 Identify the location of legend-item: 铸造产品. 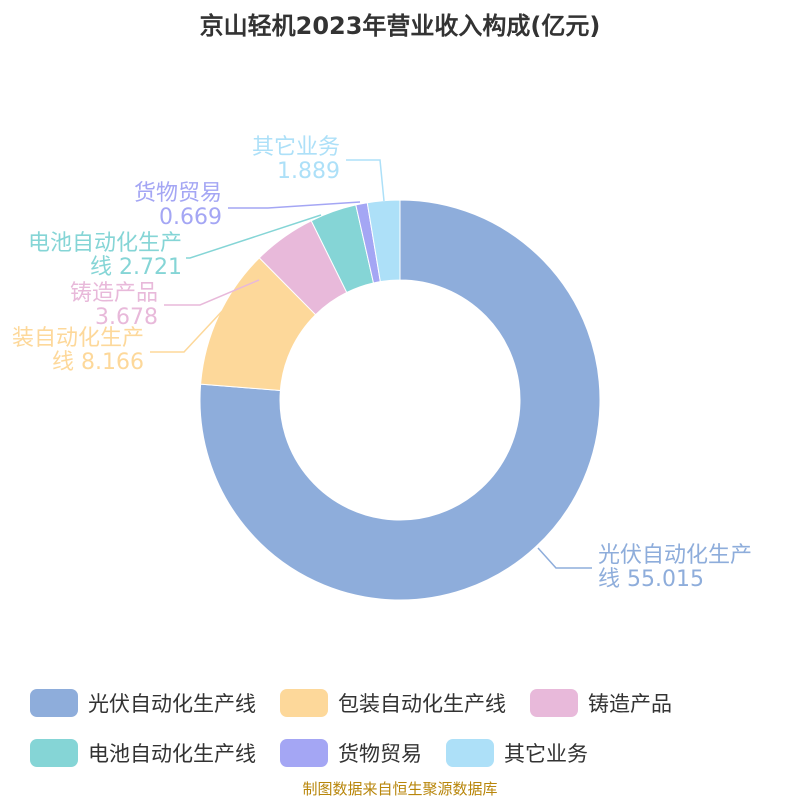
(601, 703).